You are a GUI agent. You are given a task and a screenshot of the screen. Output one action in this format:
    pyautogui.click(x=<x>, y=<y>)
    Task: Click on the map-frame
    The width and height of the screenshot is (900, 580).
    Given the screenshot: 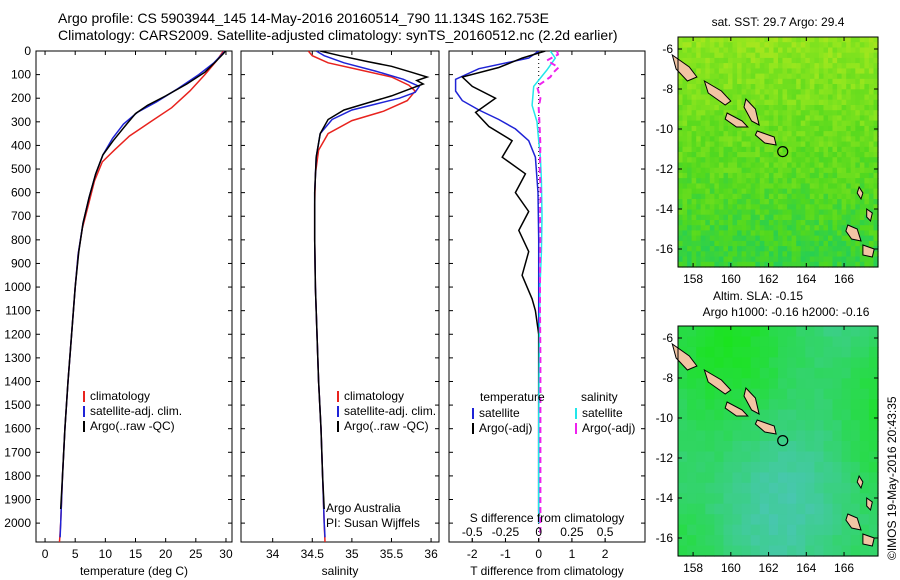 What is the action you would take?
    pyautogui.click(x=778, y=152)
    